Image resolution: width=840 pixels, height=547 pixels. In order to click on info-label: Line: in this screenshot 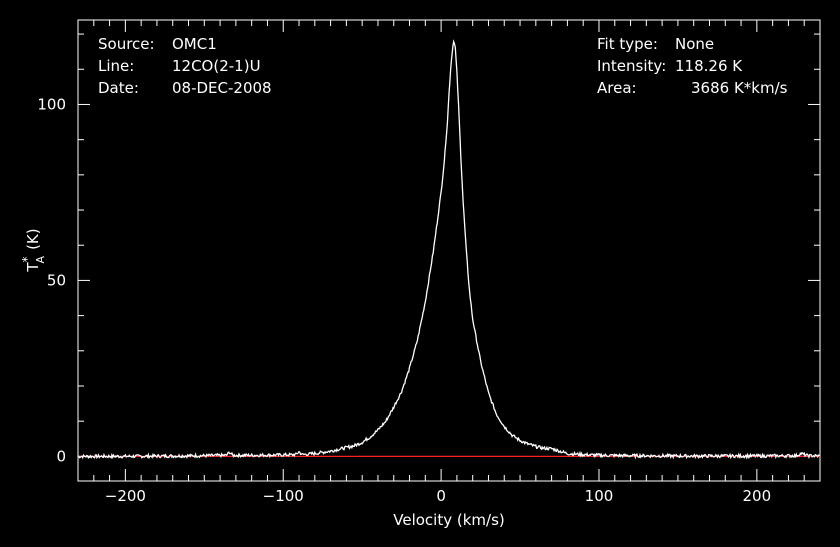, I will do `click(116, 66)`.